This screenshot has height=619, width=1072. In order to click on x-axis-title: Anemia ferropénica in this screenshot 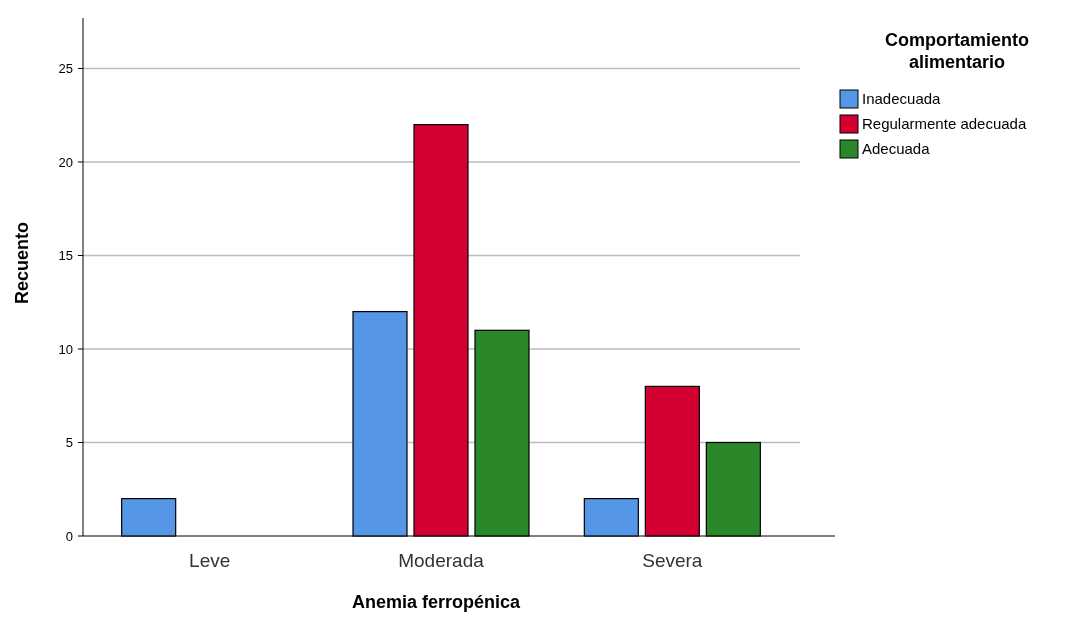, I will do `click(436, 602)`.